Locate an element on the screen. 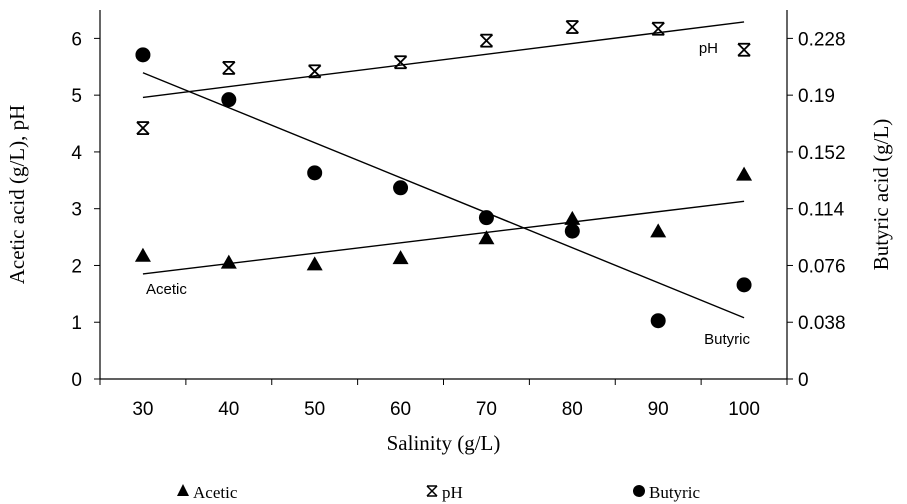 The width and height of the screenshot is (907, 504). x-tick-label: 60 is located at coordinates (400, 409).